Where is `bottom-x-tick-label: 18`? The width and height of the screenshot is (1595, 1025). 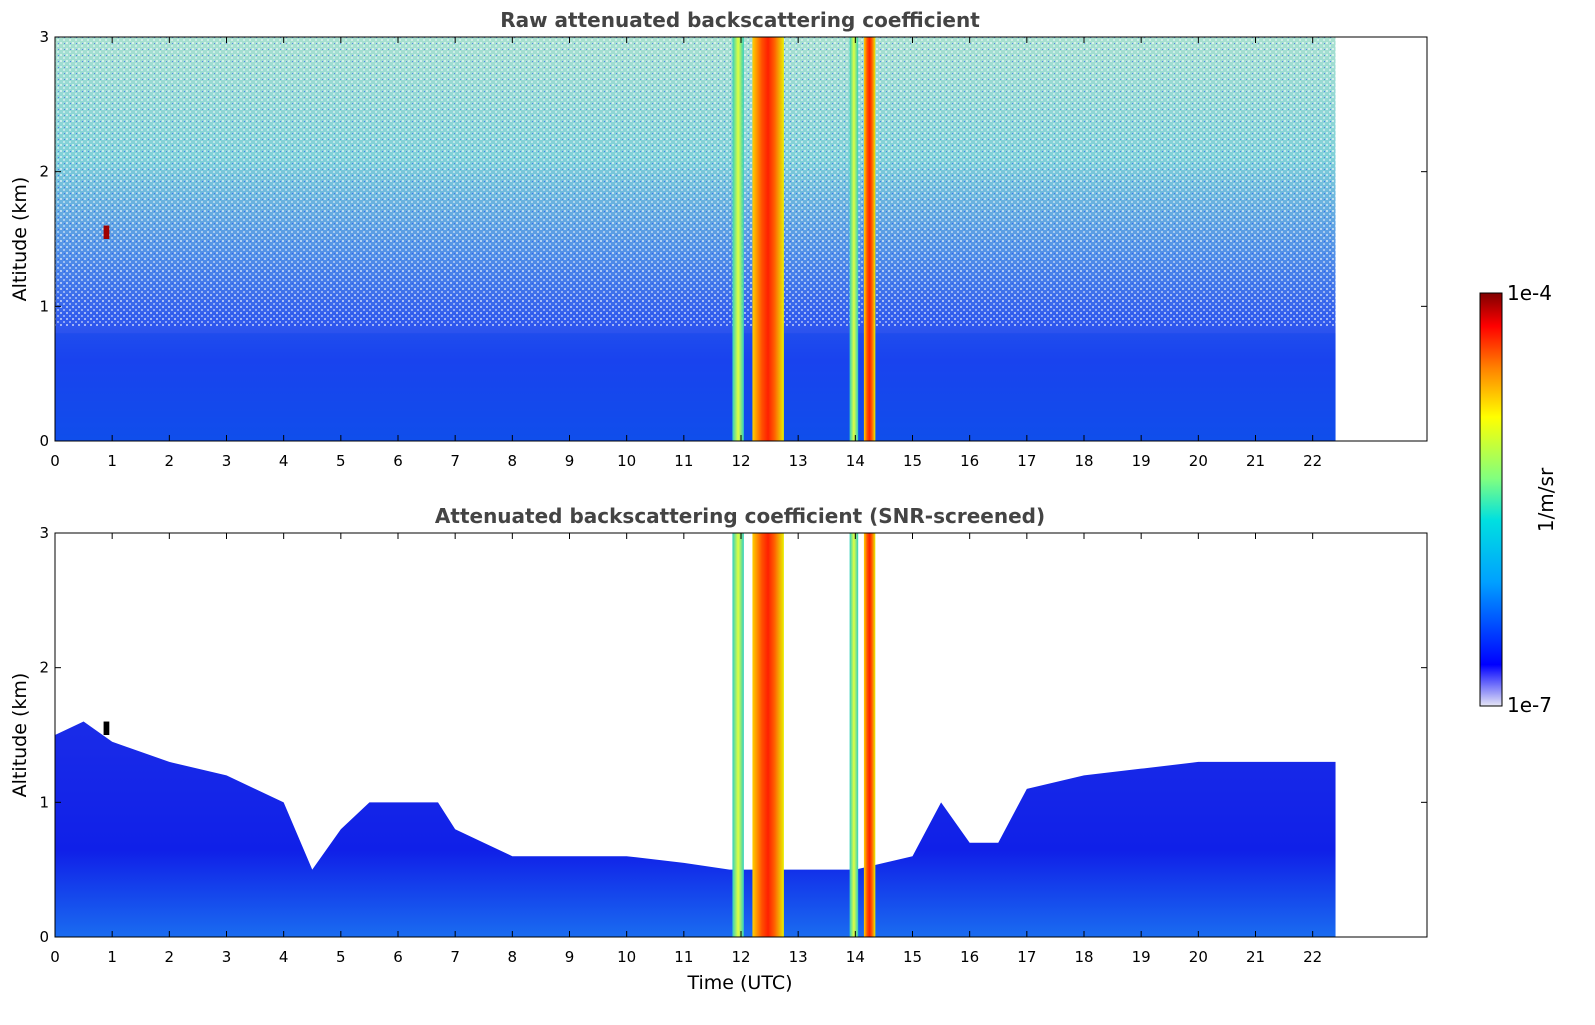
bottom-x-tick-label: 18 is located at coordinates (1083, 957).